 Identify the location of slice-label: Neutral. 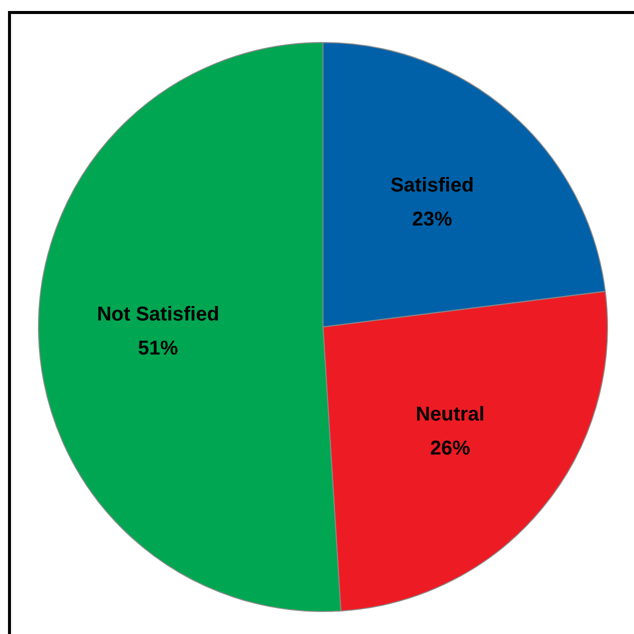
(450, 415).